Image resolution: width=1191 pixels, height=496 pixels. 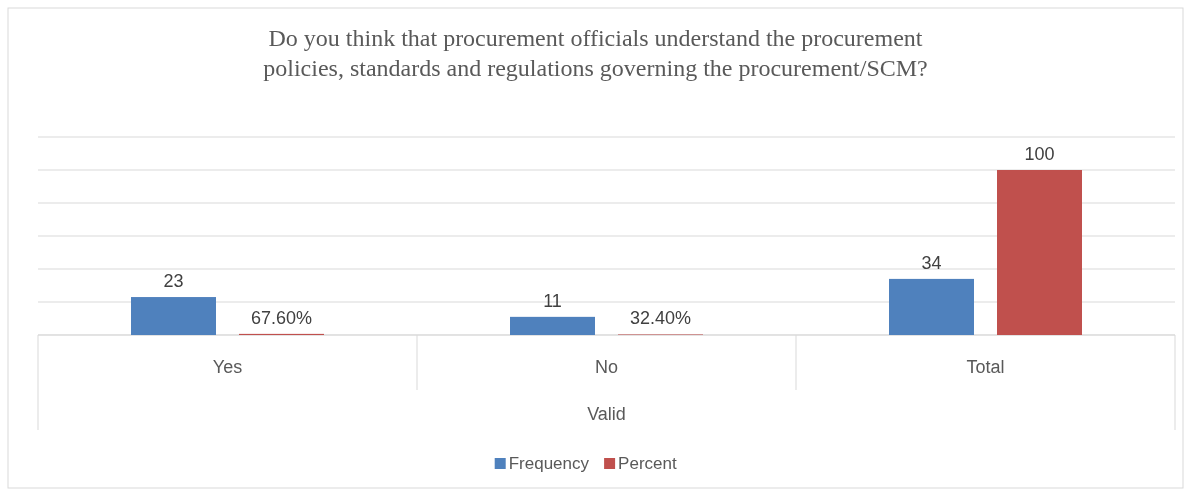 I want to click on x-tick-label: Total, so click(x=985, y=367).